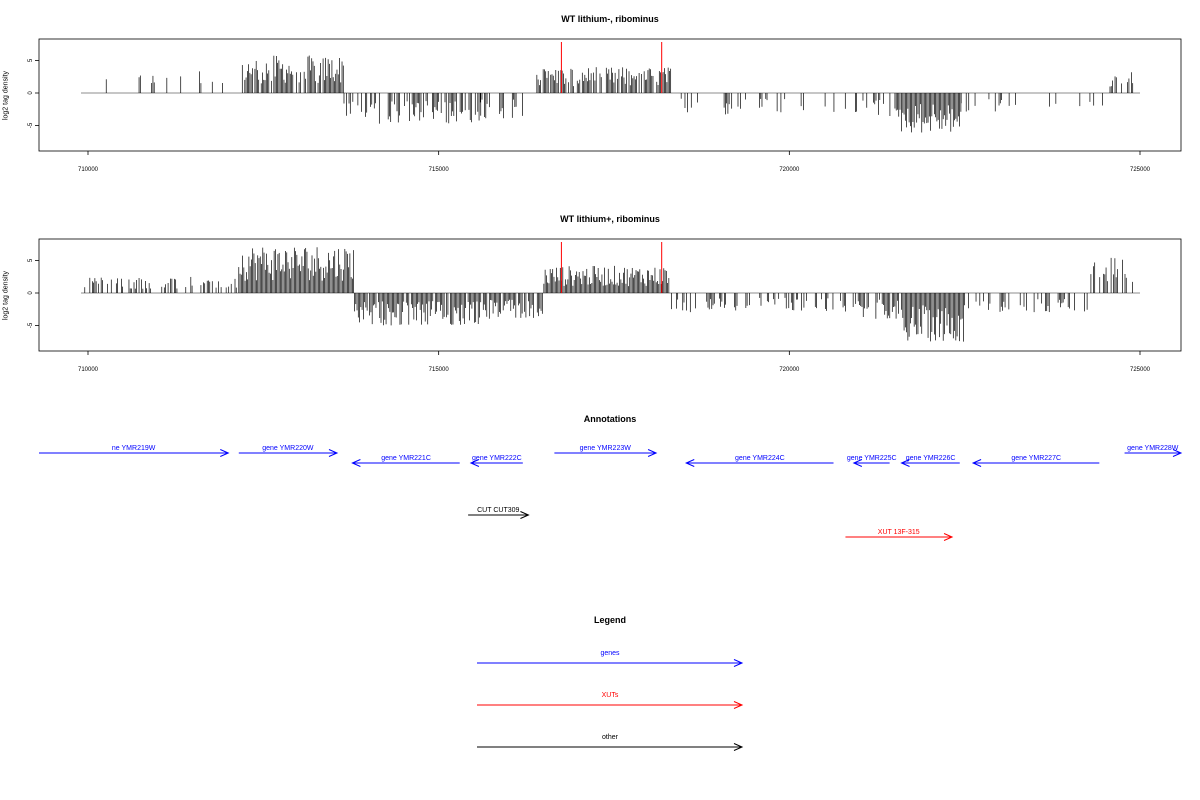 The width and height of the screenshot is (1200, 800). What do you see at coordinates (31, 60) in the screenshot?
I see `panel-1-ytick-label: 5` at bounding box center [31, 60].